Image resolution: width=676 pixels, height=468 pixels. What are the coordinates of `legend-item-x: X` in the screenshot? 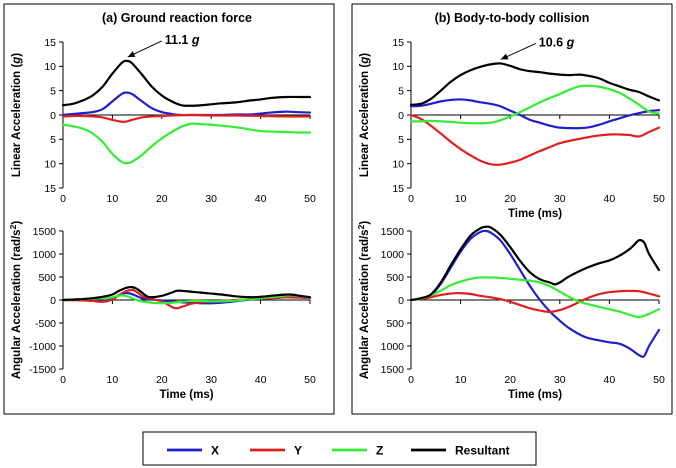 It's located at (193, 451).